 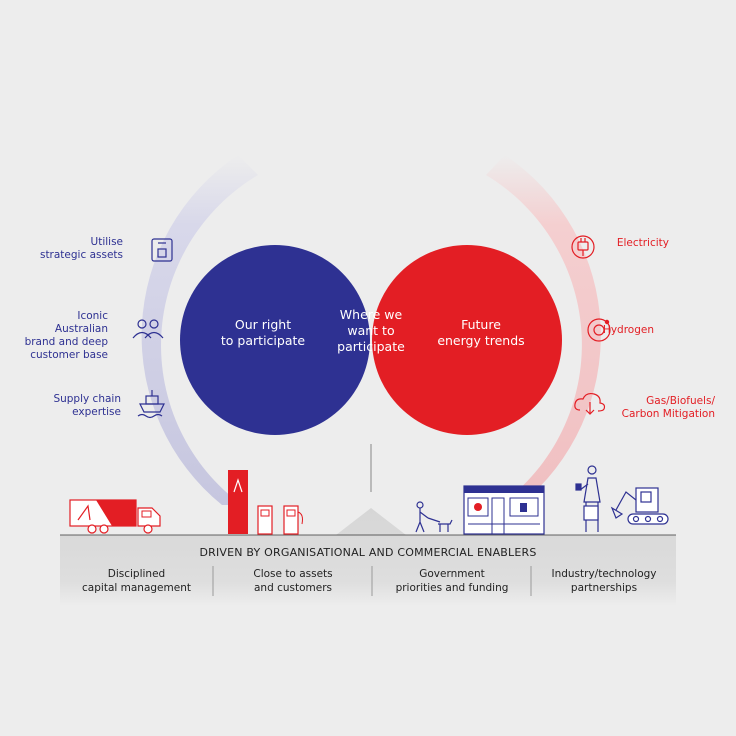 I want to click on venn-right-label: Future energy trends, so click(x=481, y=332).